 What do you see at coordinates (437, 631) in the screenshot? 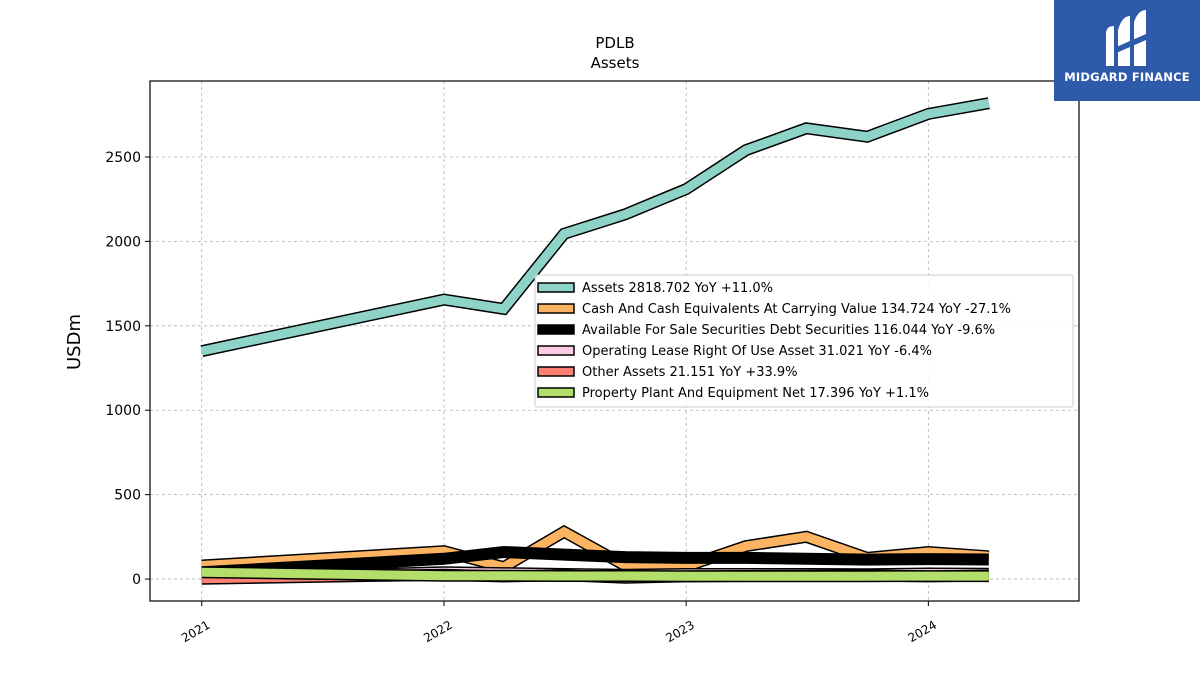
I see `x-tick-label: 2022` at bounding box center [437, 631].